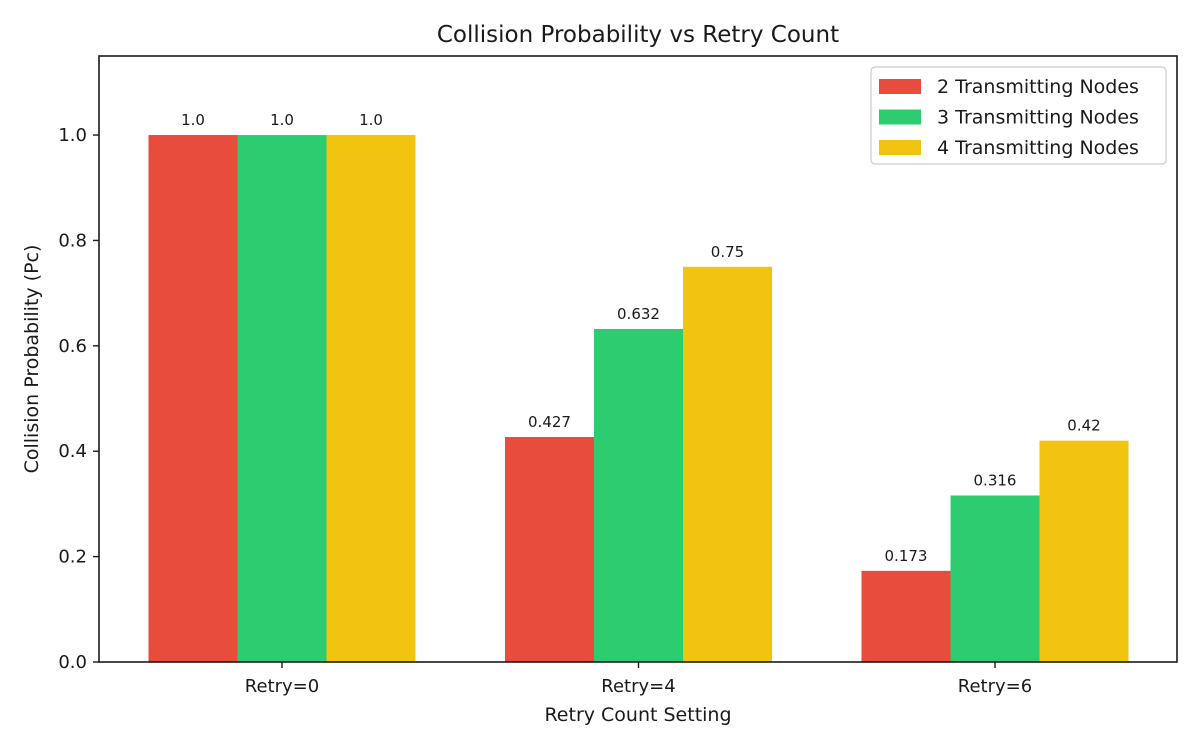 The image size is (1200, 750). Describe the element at coordinates (72, 135) in the screenshot. I see `y-tick-label: 1.0` at that location.